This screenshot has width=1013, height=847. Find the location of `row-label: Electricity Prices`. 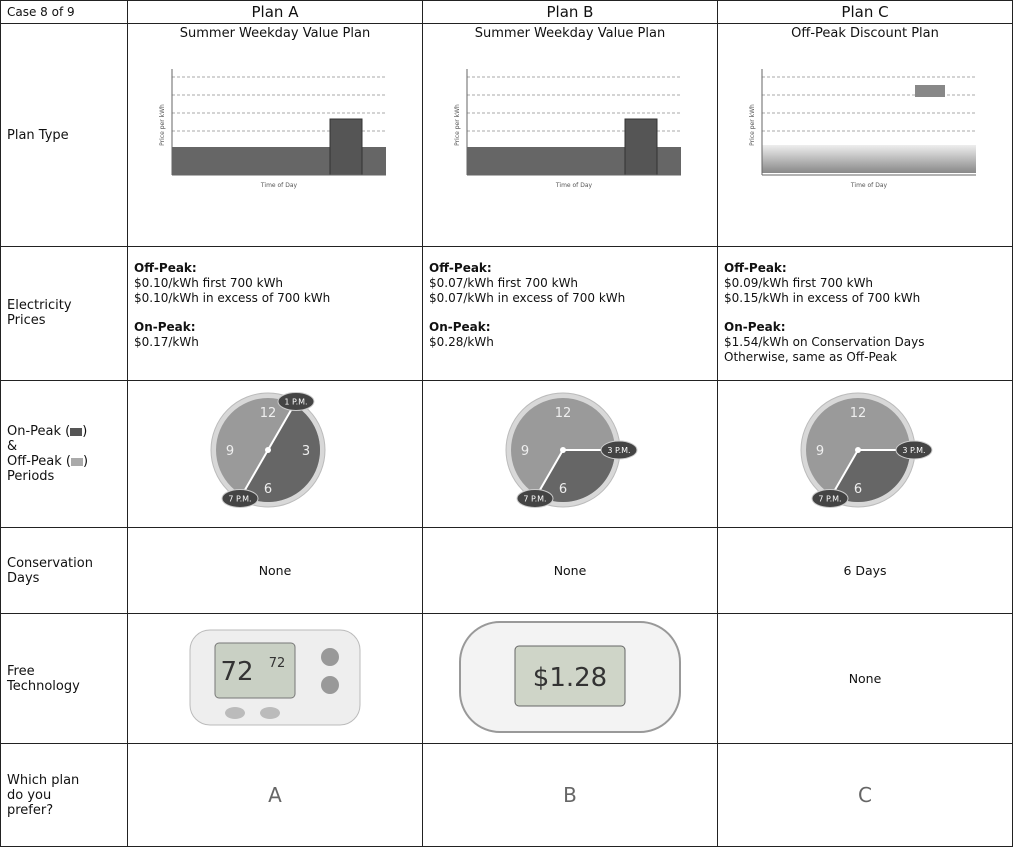

row-label: Electricity Prices is located at coordinates (64, 313).